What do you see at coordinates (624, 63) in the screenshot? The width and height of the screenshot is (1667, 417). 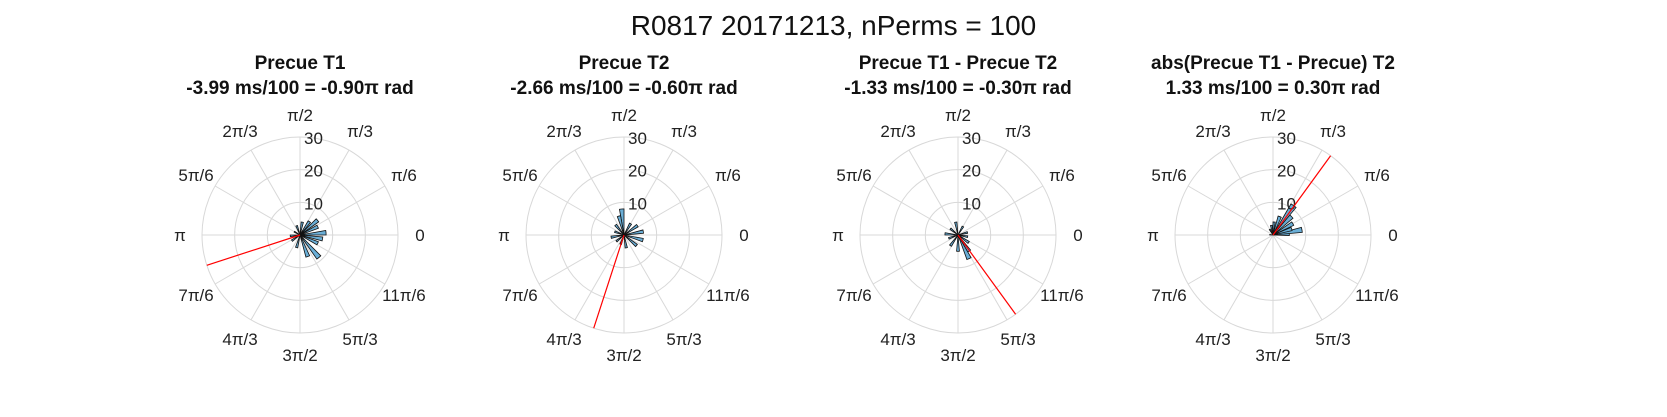 I see `panel-title: Precue T2` at bounding box center [624, 63].